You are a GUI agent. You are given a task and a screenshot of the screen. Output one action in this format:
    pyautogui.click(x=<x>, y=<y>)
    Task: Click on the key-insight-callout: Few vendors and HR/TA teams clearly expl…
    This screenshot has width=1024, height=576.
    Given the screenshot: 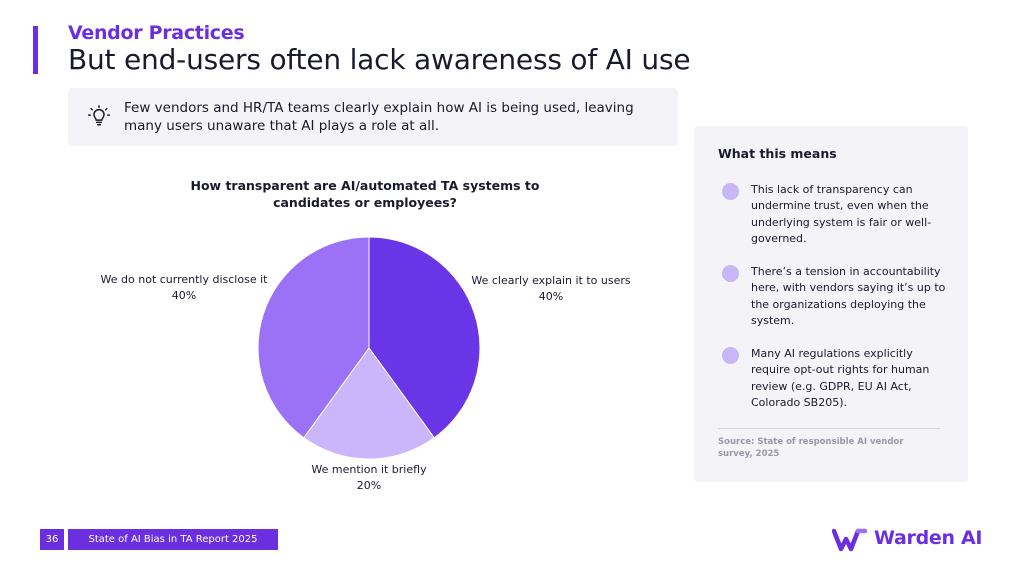 What is the action you would take?
    pyautogui.click(x=373, y=117)
    